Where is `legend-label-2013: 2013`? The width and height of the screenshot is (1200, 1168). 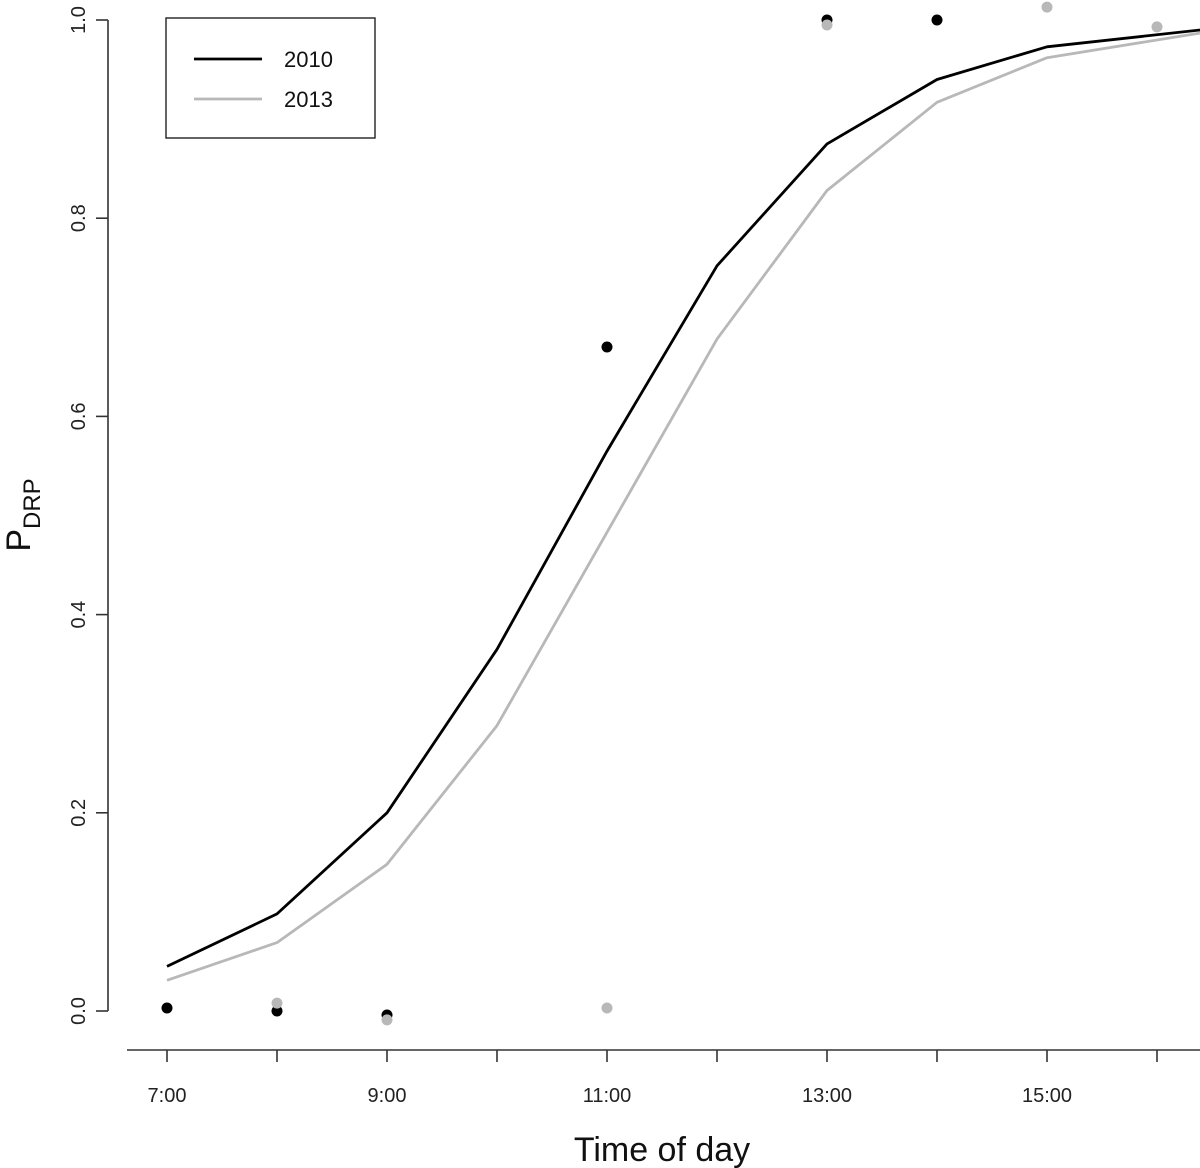 legend-label-2013: 2013 is located at coordinates (308, 99).